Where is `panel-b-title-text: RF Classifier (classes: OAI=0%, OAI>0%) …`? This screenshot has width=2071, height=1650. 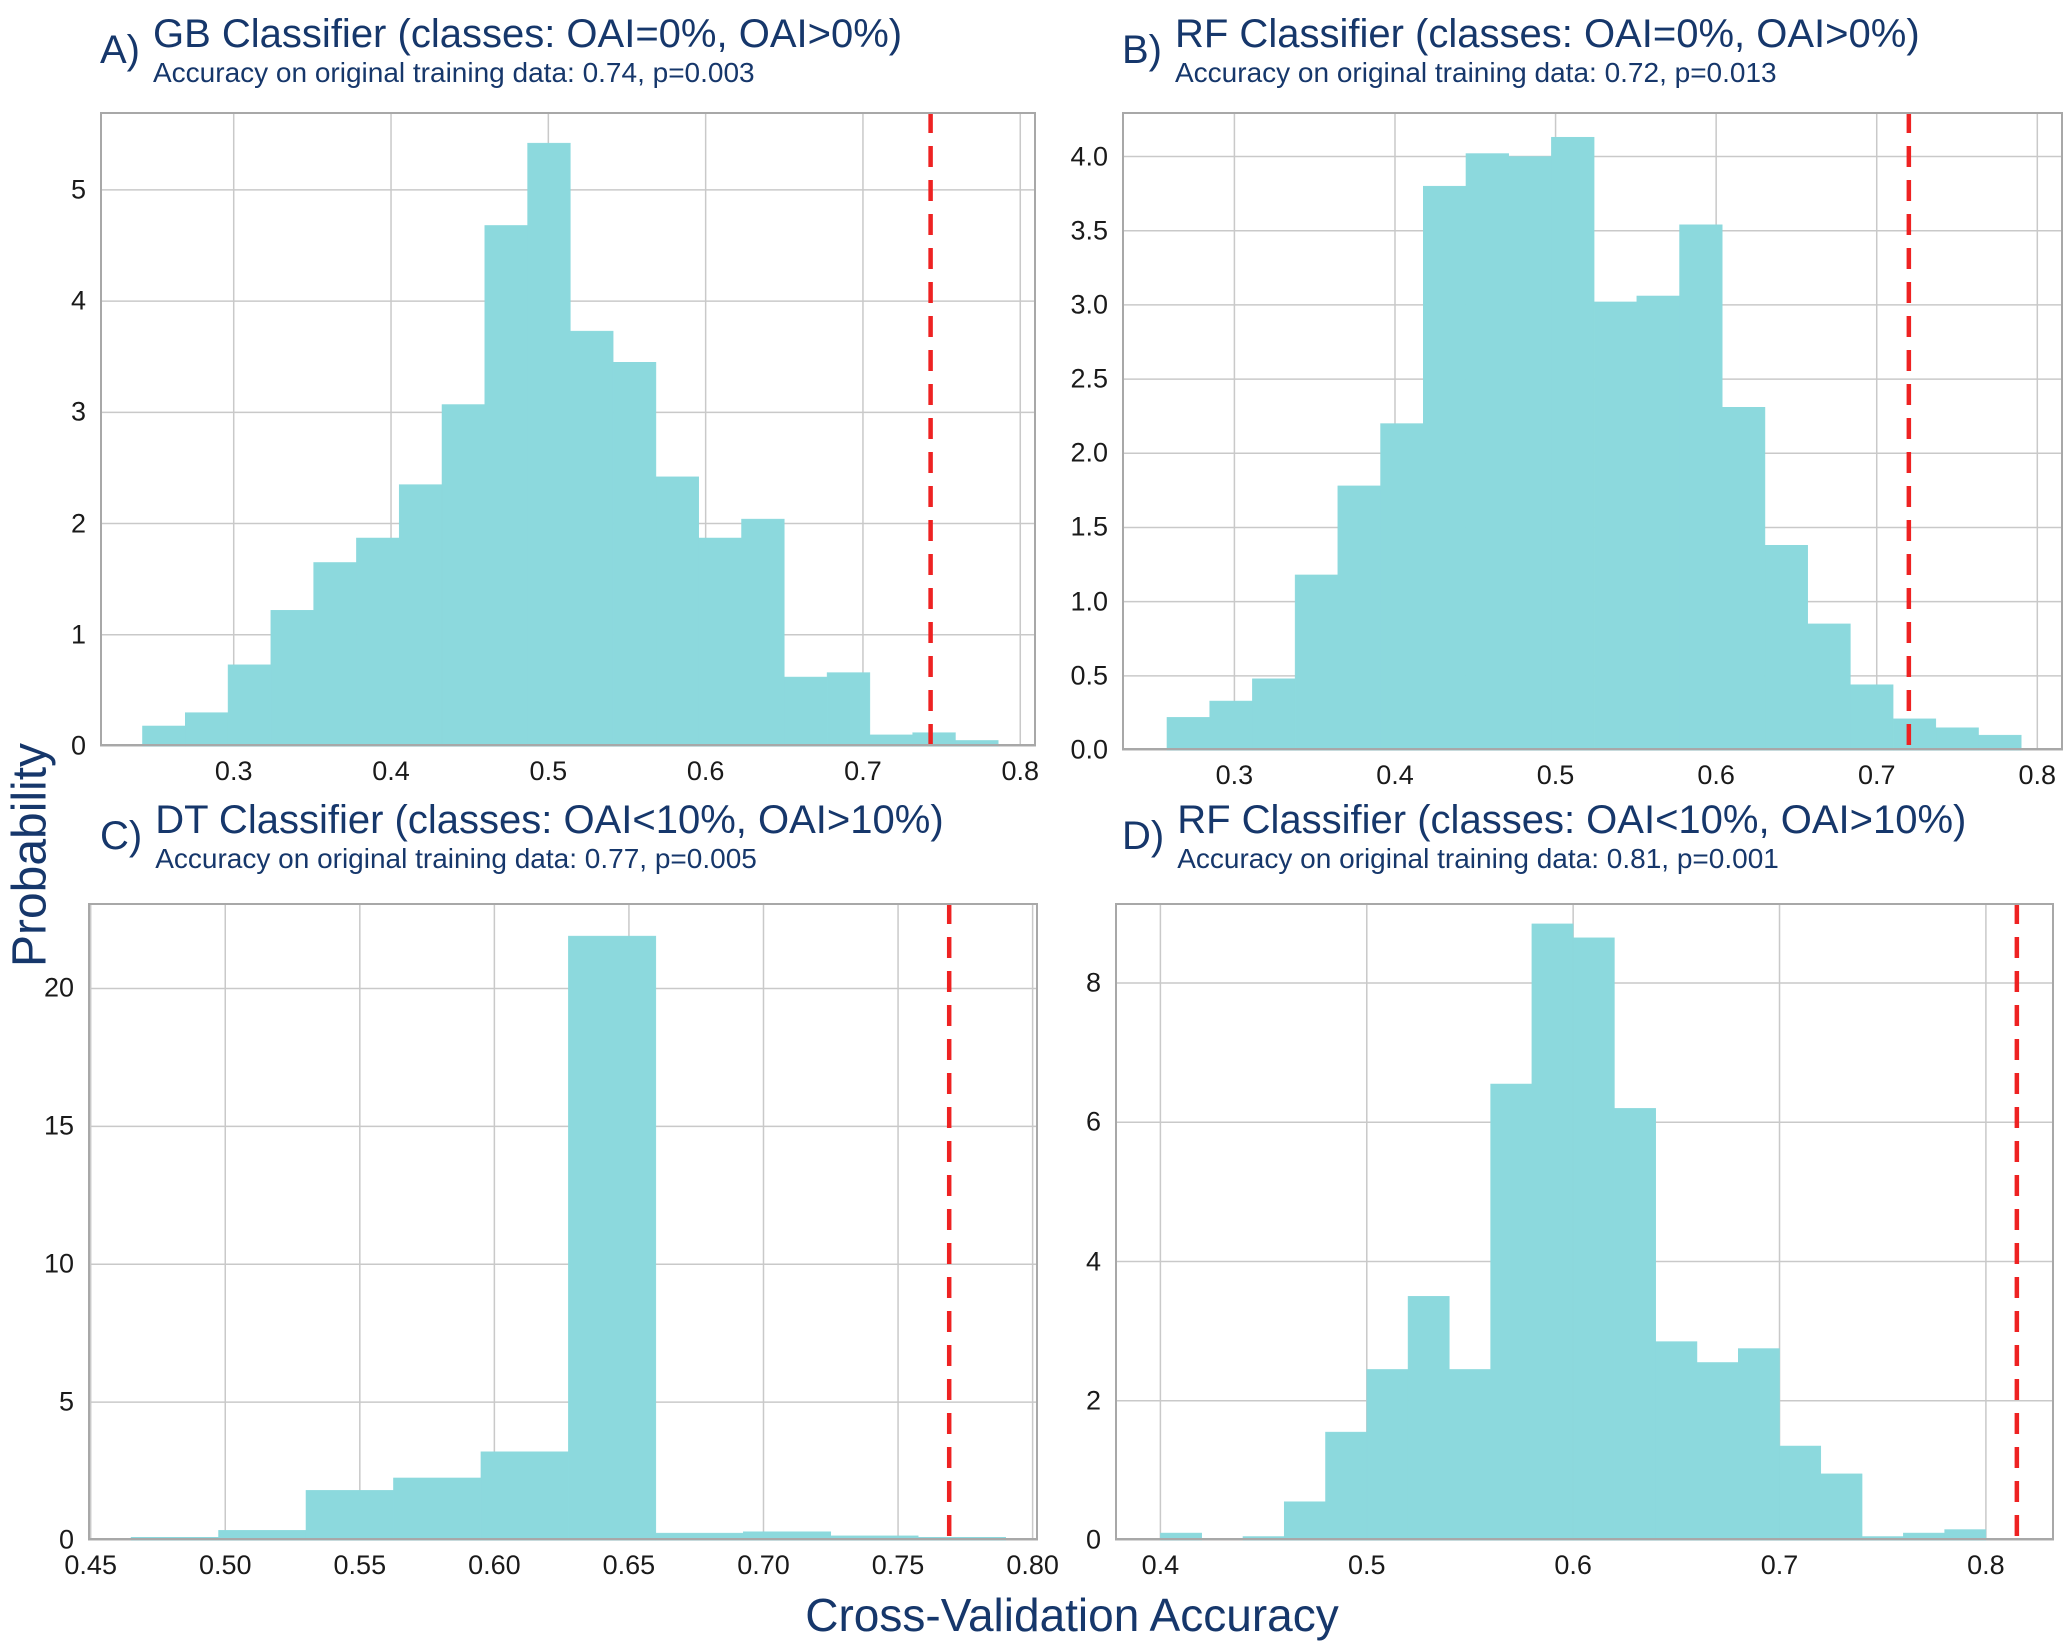
panel-b-title-text: RF Classifier (classes: OAI=0%, OAI>0%) … is located at coordinates (1547, 51).